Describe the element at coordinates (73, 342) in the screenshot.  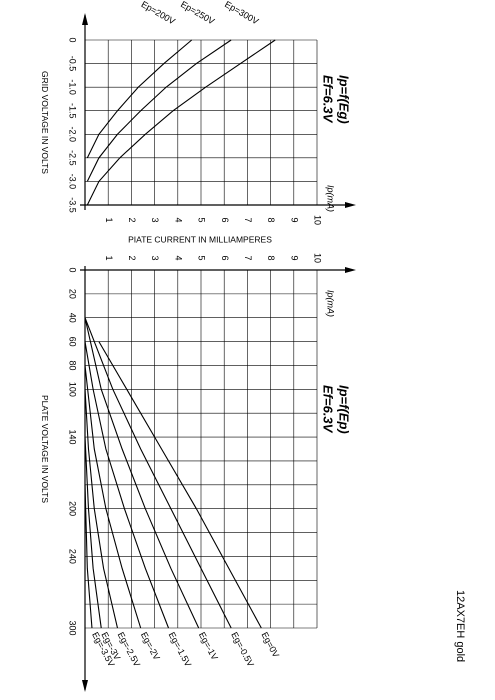
I see `y-tick-label: 60` at that location.